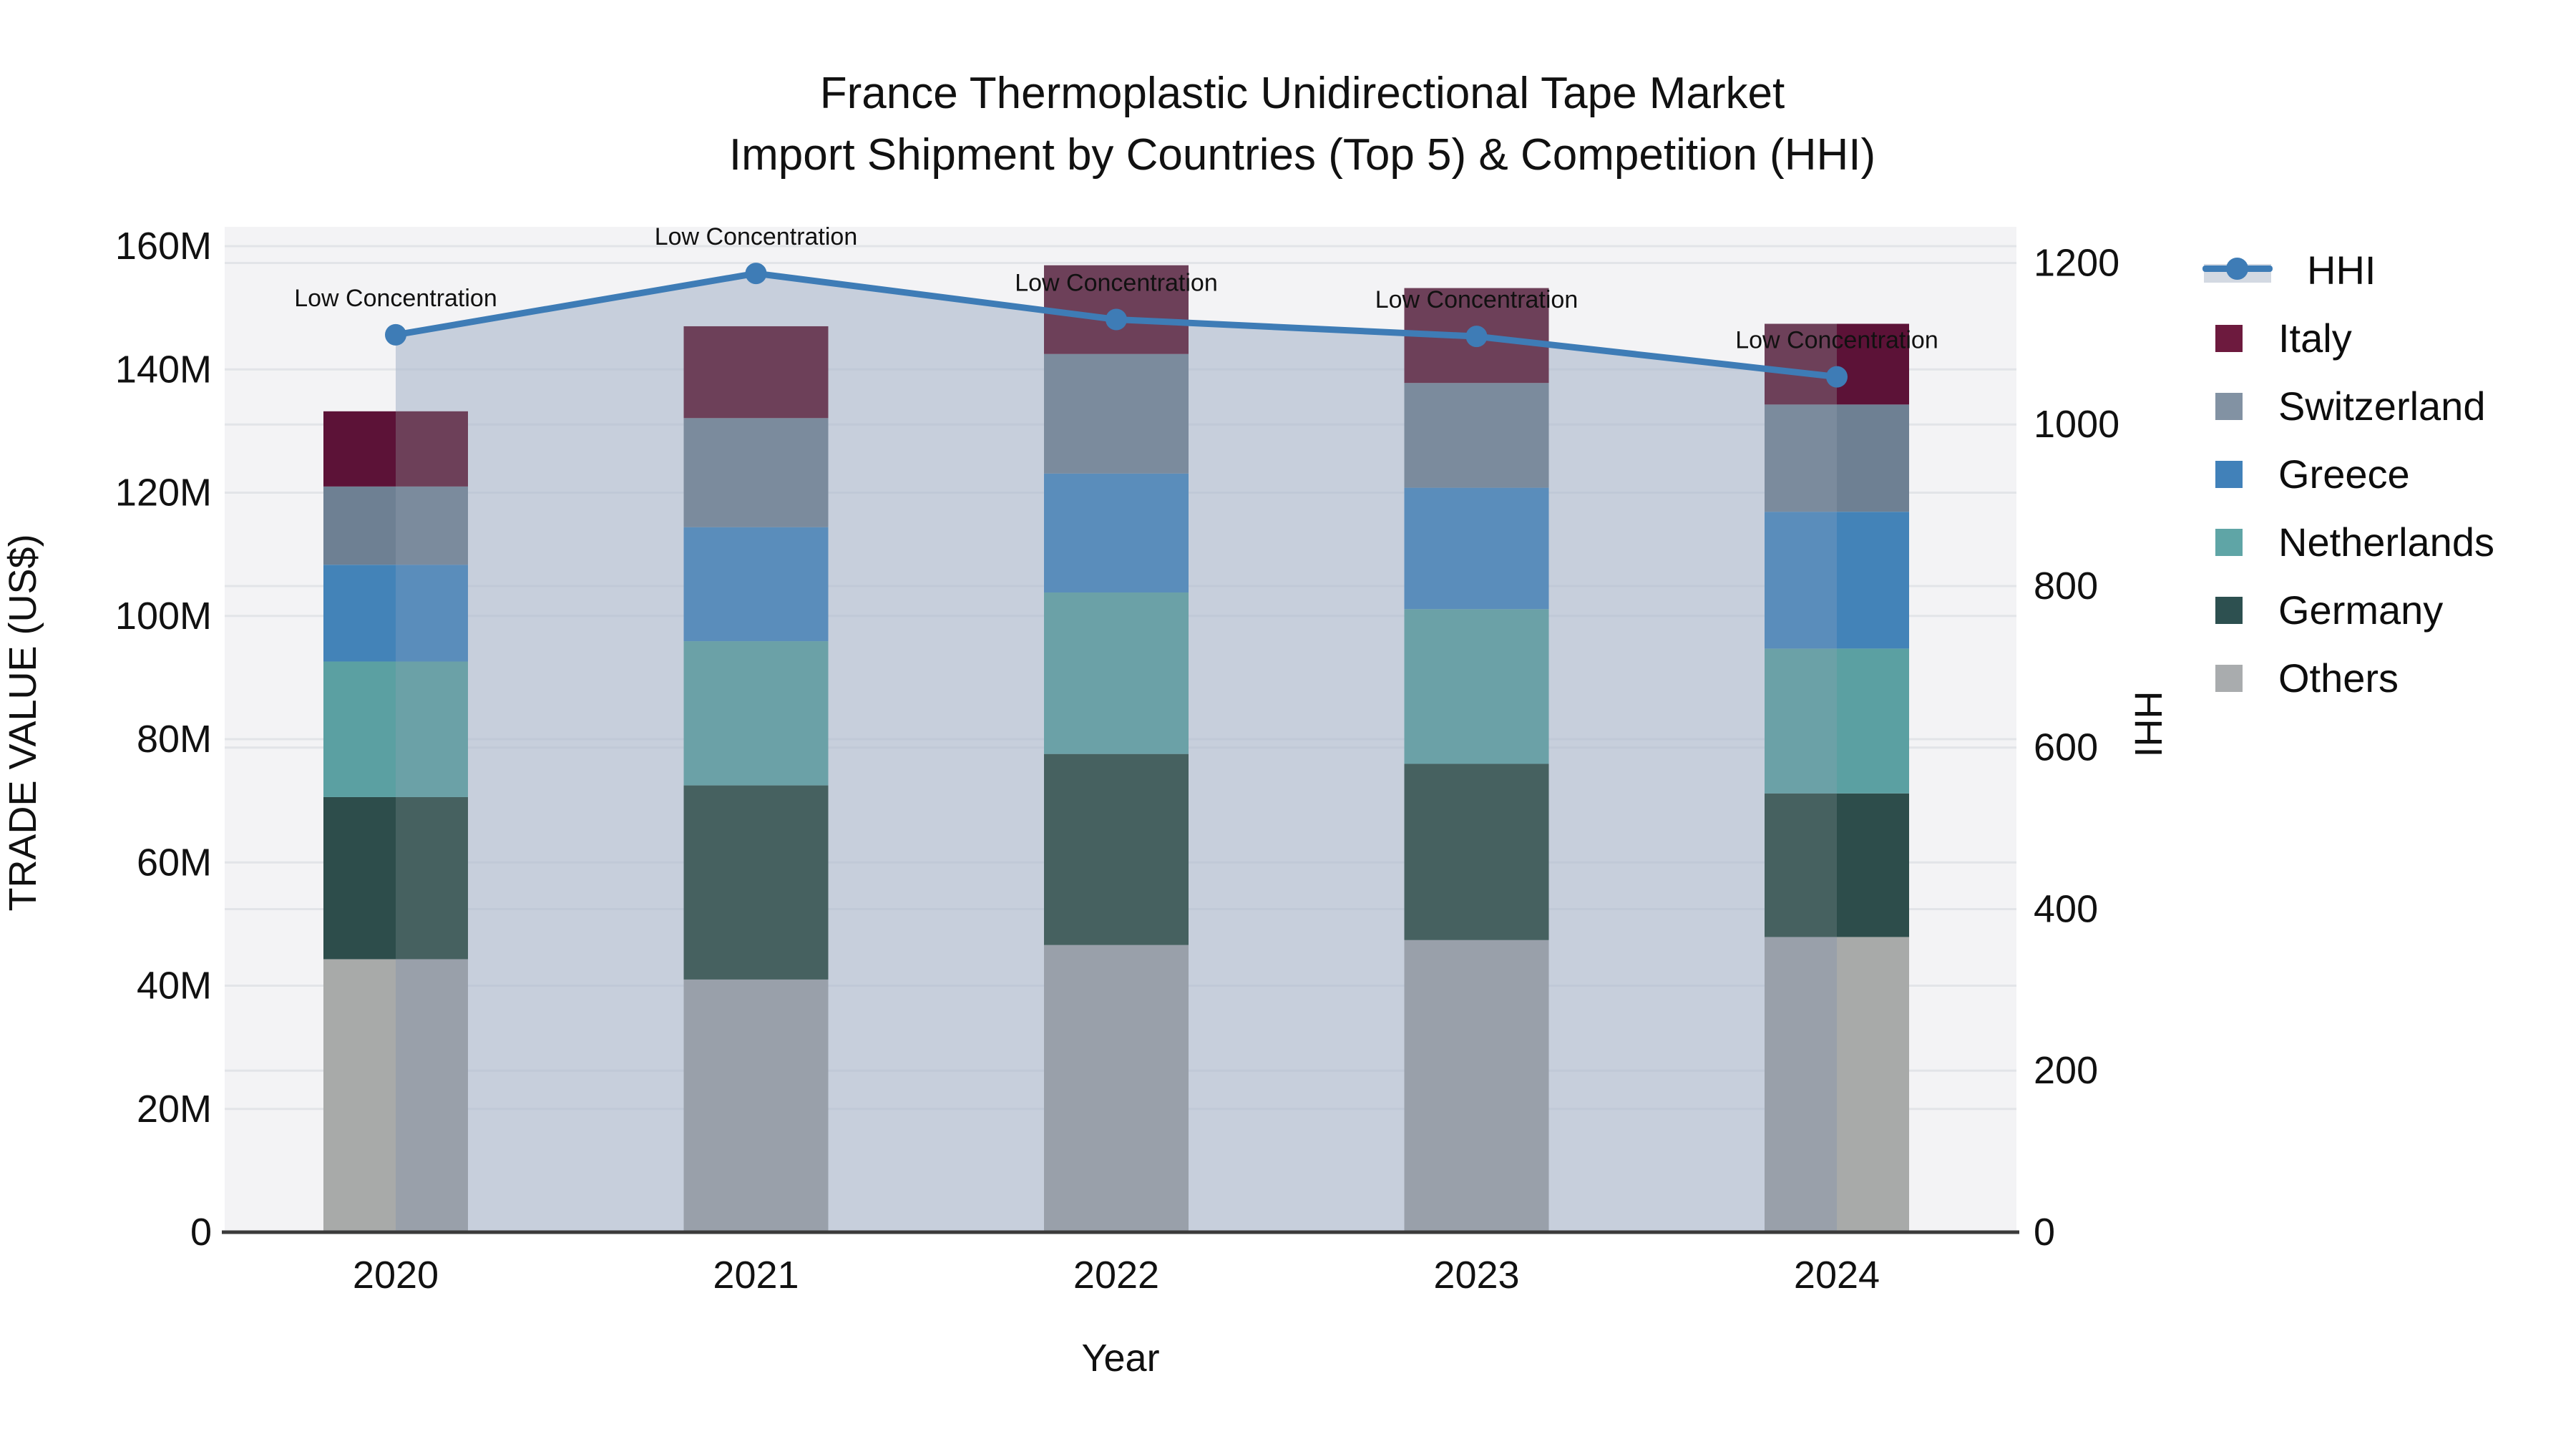 The image size is (2576, 1449). What do you see at coordinates (395, 334) in the screenshot?
I see `hhi-marker-2020` at bounding box center [395, 334].